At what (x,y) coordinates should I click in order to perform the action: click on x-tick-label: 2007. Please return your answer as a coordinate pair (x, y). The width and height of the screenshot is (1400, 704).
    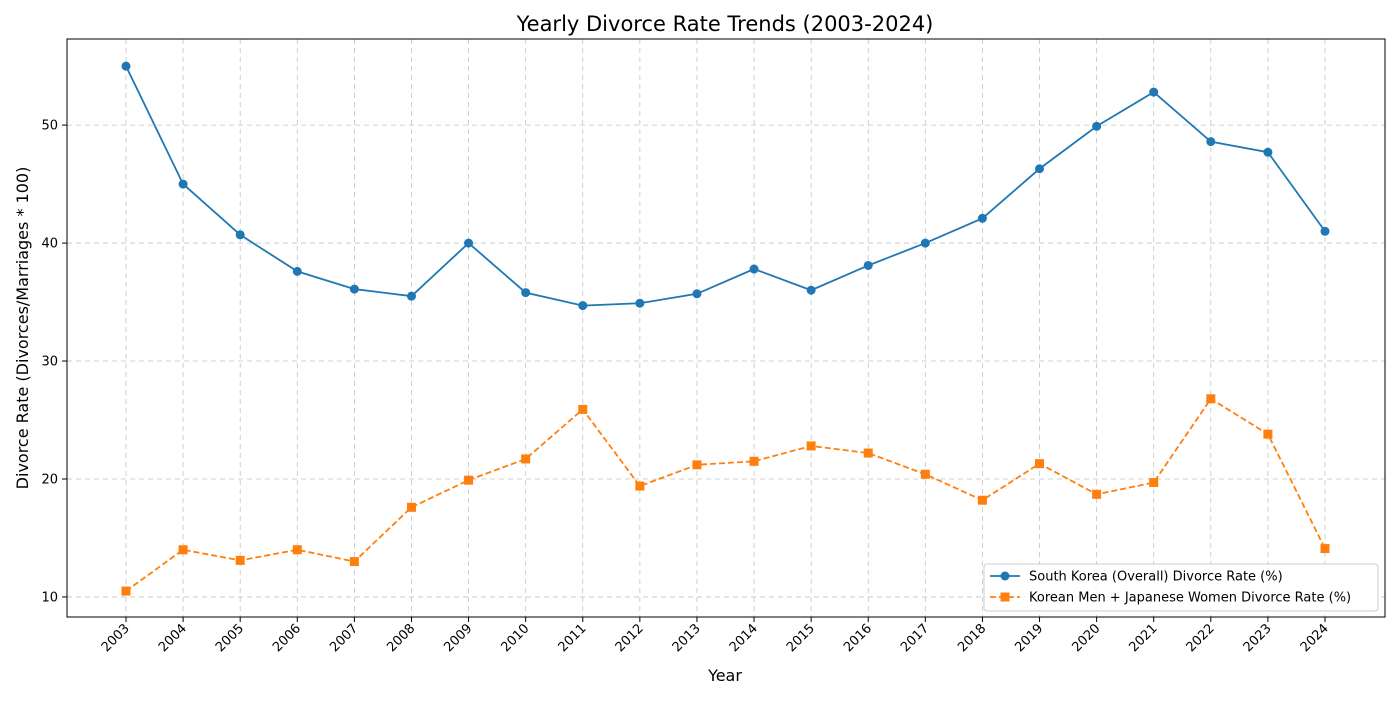
    Looking at the image, I should click on (344, 638).